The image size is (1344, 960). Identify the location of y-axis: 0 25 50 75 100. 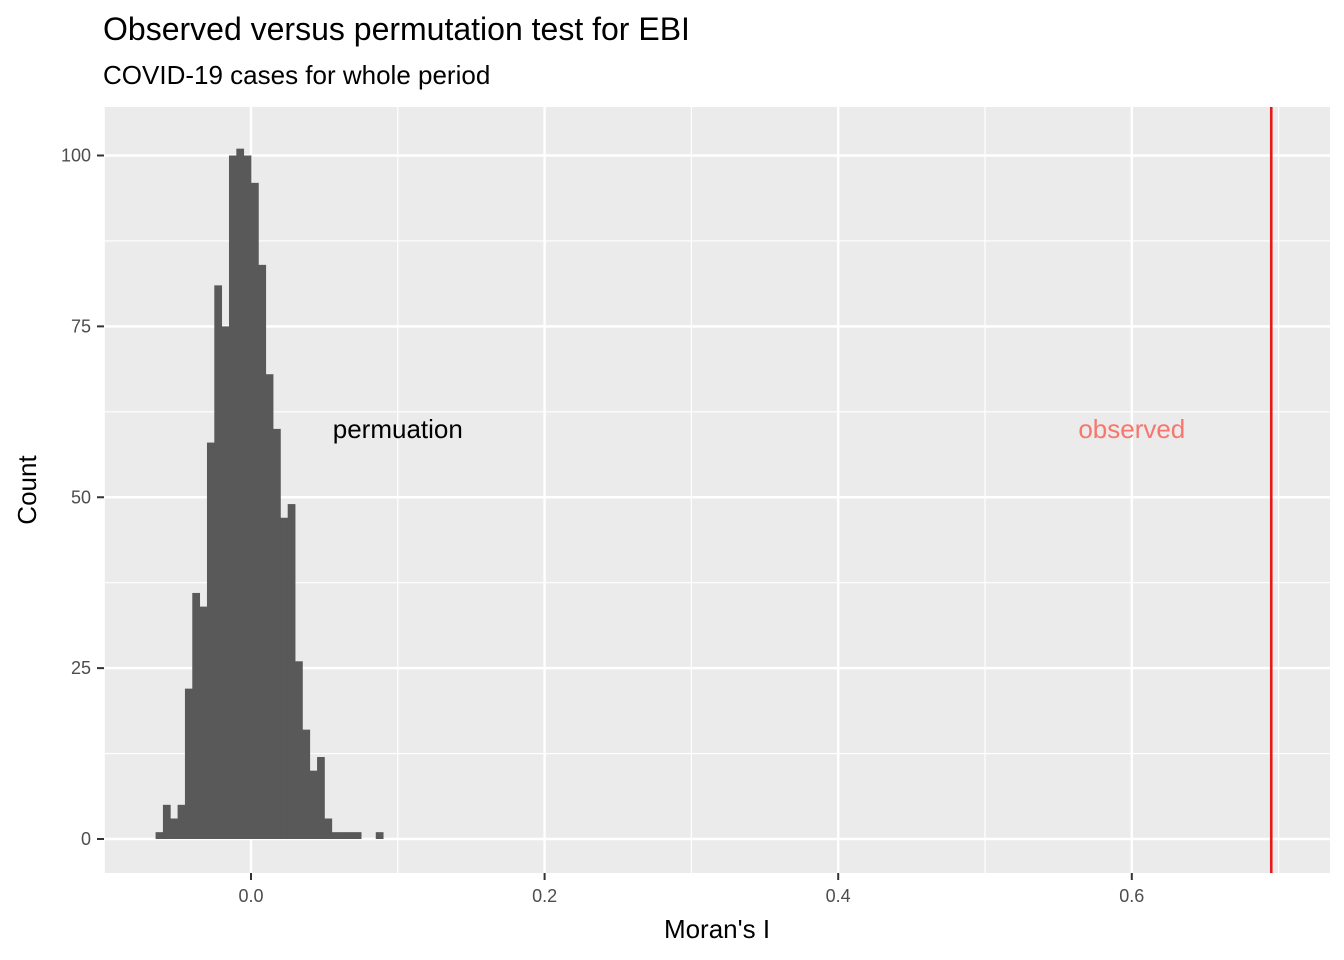
(82, 497).